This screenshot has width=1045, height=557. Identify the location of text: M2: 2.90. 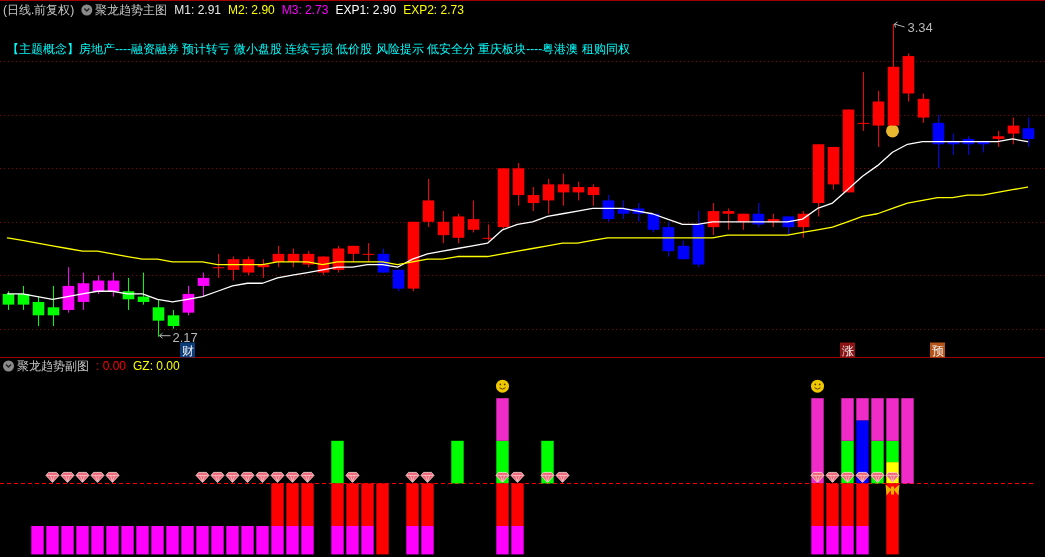
(252, 10).